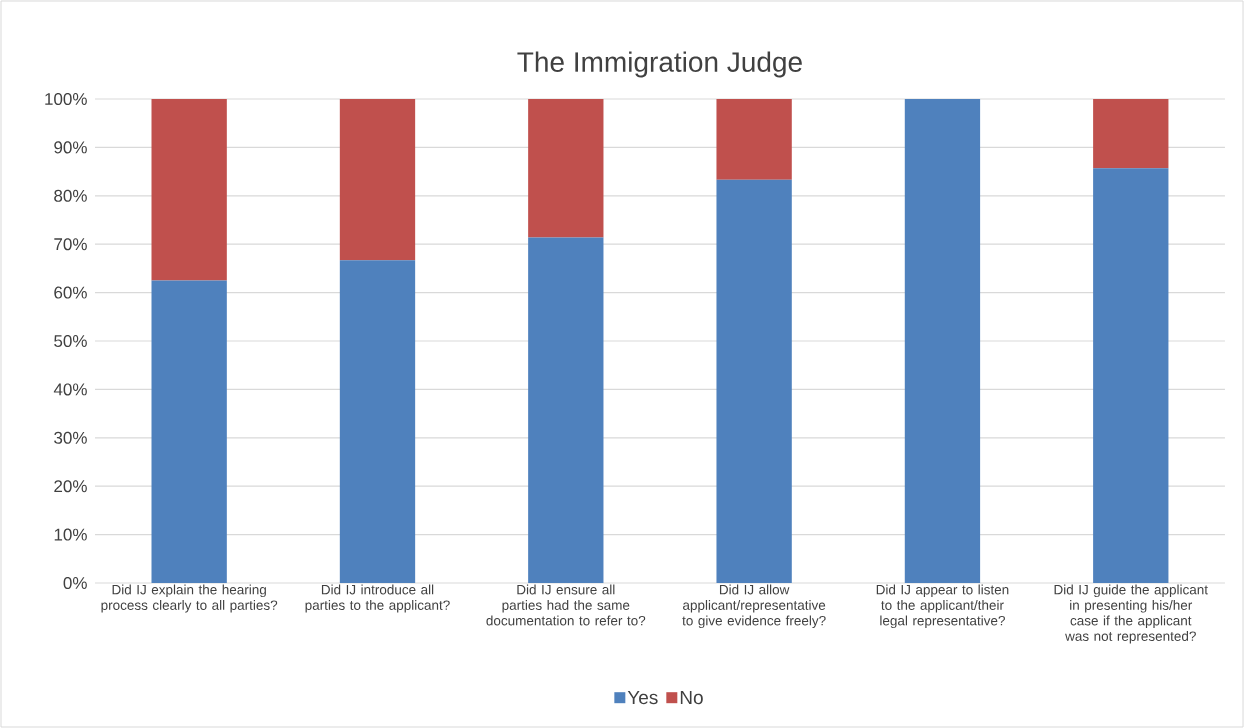 The image size is (1244, 728). Describe the element at coordinates (1131, 614) in the screenshot. I see `x-tick-label: Did IJ guide the applicant in presenting his/her case if the applicant was not represented?` at that location.